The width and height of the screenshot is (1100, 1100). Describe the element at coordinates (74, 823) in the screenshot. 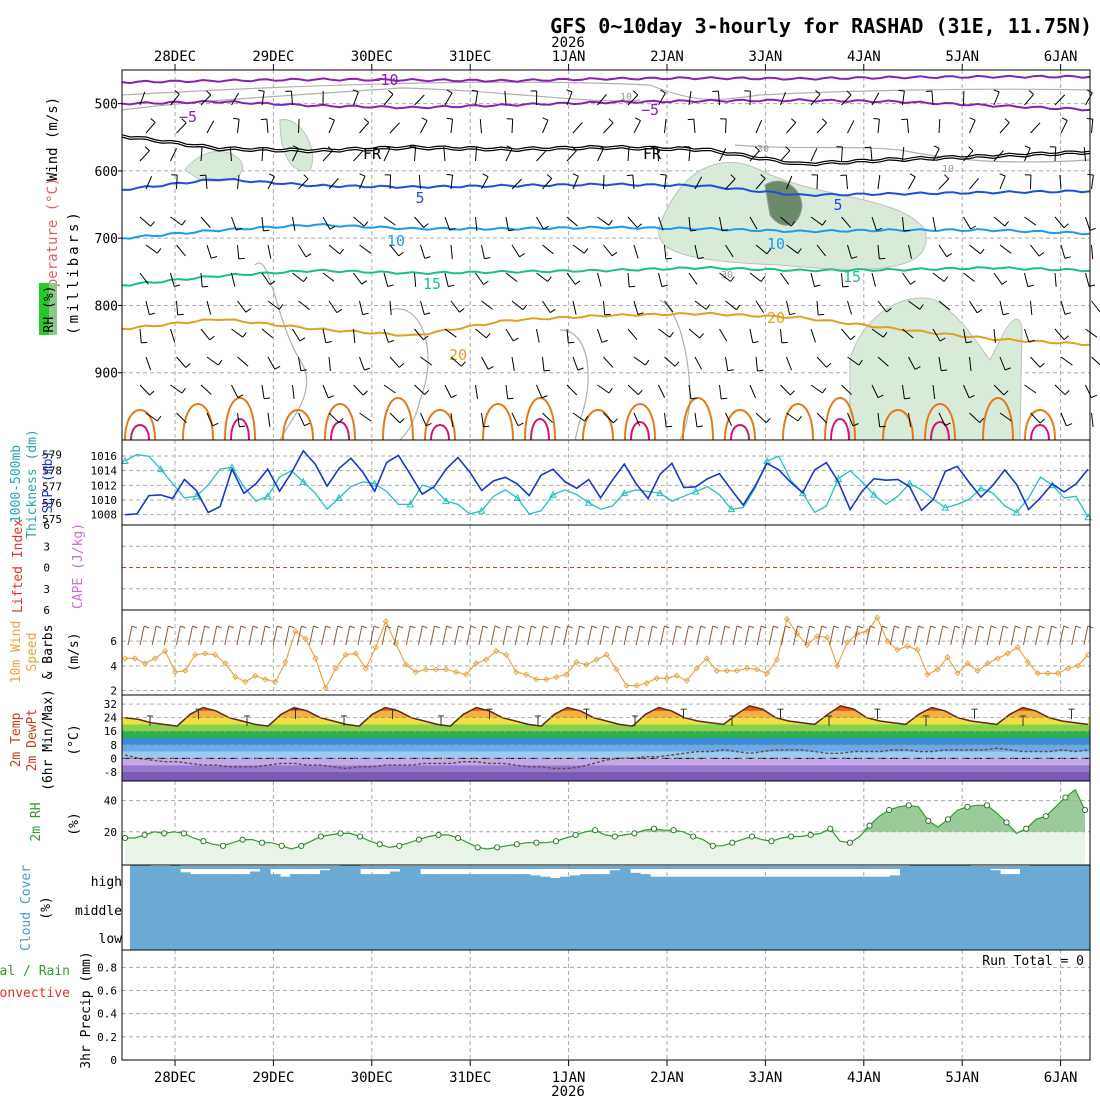

I see `rh2m-units: (%)` at that location.